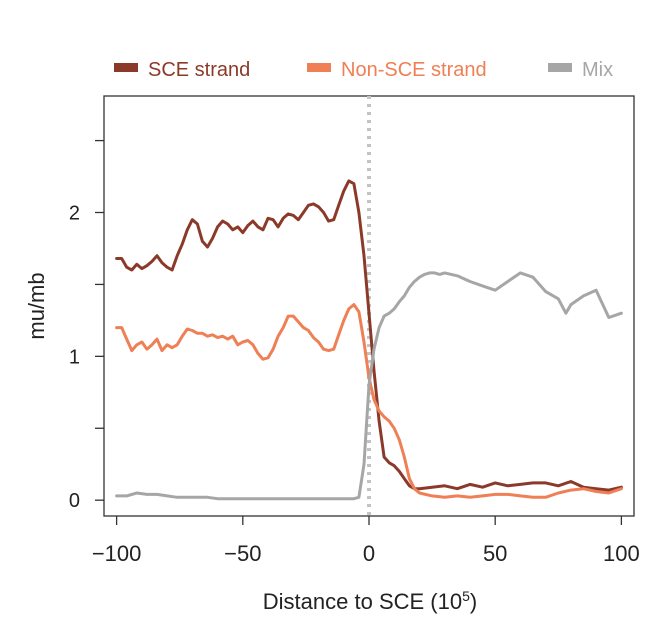  I want to click on x-tick-label: 100, so click(621, 553).